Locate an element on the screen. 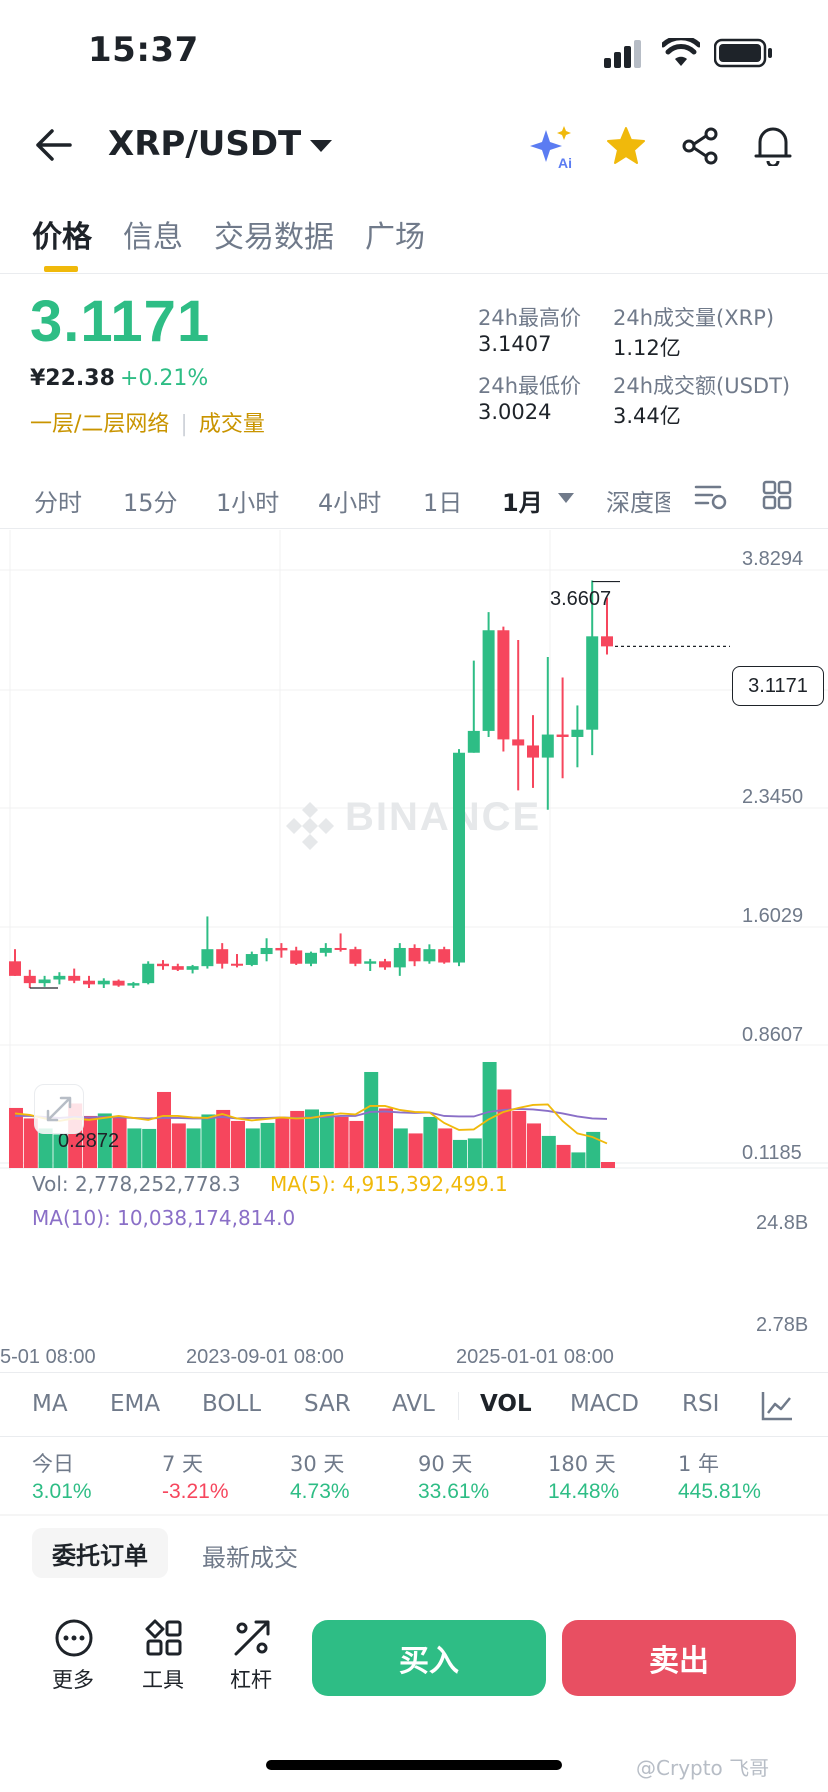  battery-icon is located at coordinates (744, 53).